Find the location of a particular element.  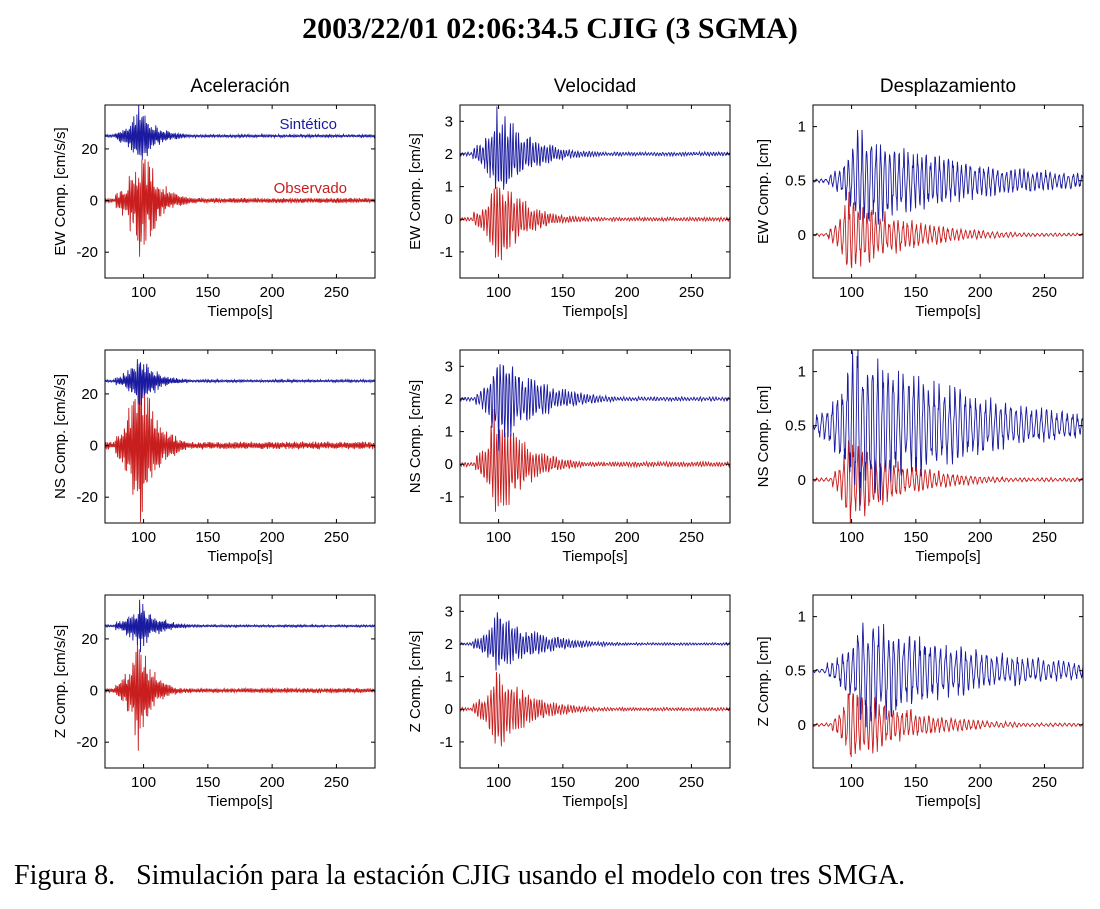

column-title: Velocidad is located at coordinates (595, 86).